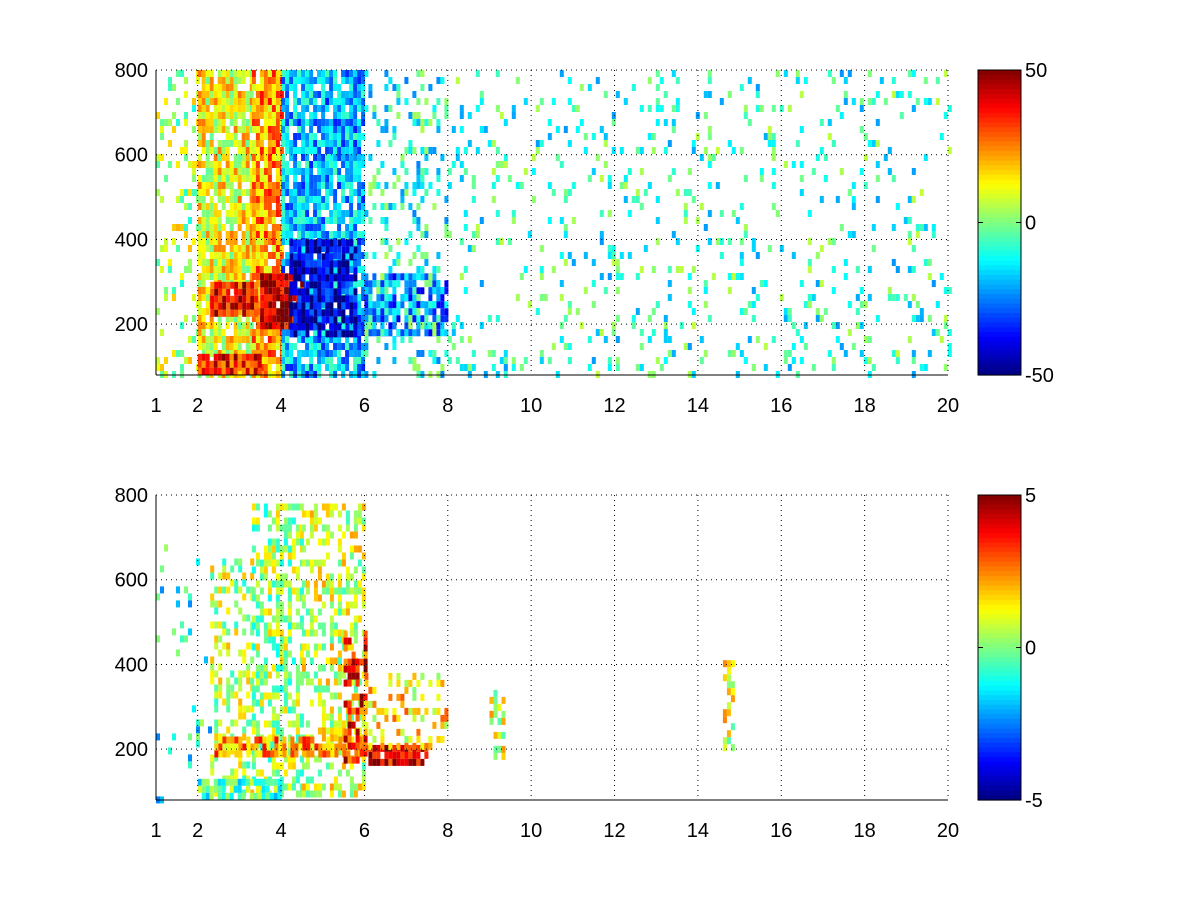  Describe the element at coordinates (698, 406) in the screenshot. I see `x-tick-label: 14` at that location.